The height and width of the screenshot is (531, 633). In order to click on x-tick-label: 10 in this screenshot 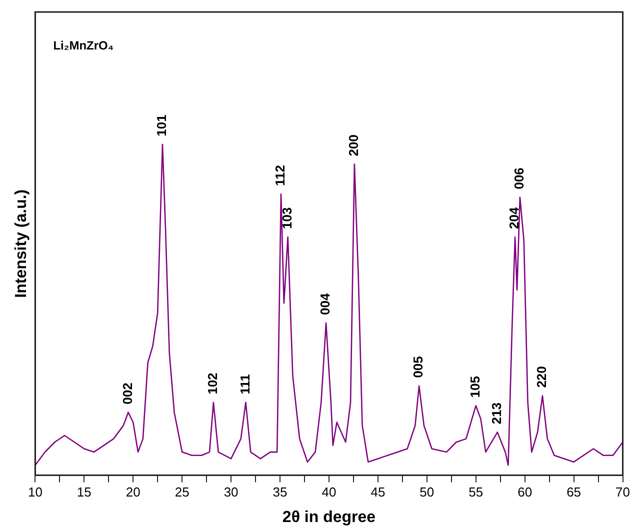, I will do `click(35, 492)`.